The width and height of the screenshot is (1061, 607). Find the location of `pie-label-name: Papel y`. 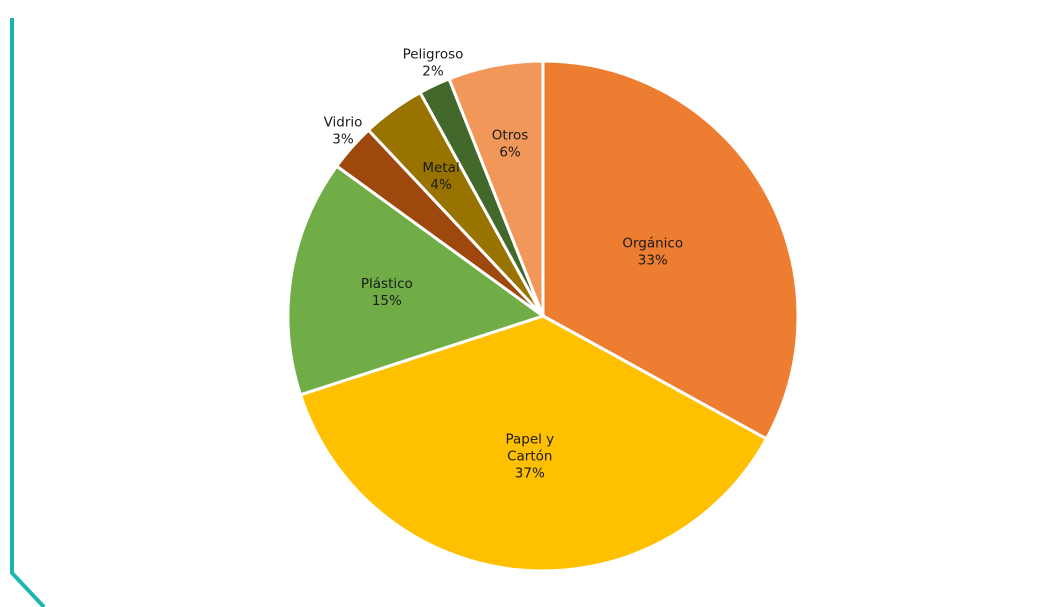

pie-label-name: Papel y is located at coordinates (529, 440).